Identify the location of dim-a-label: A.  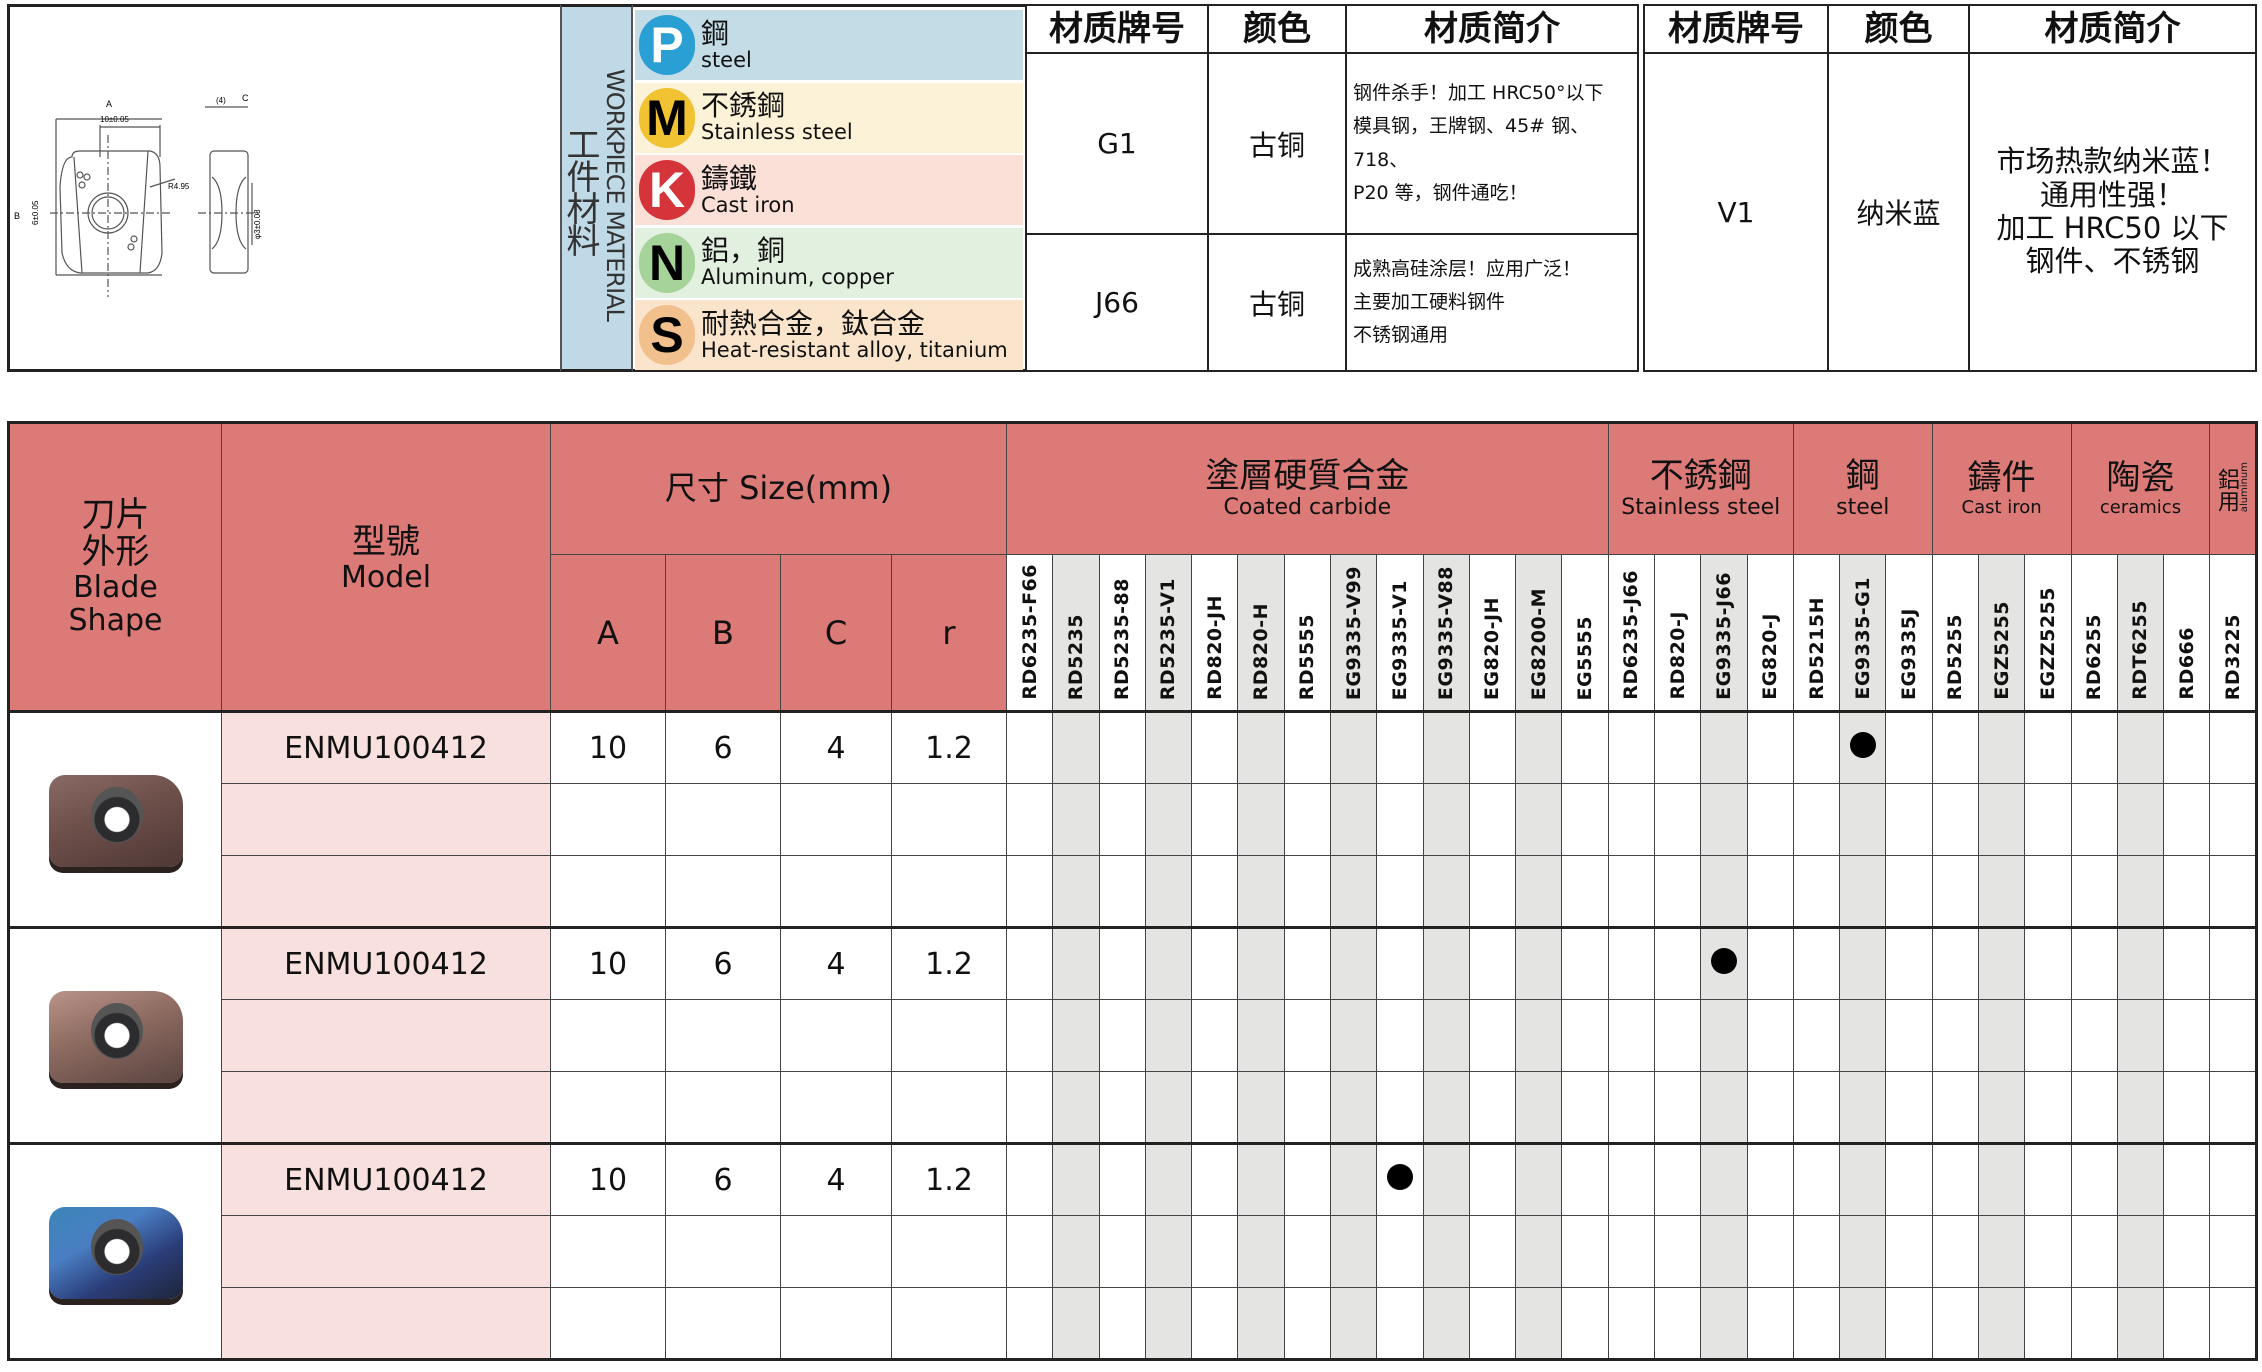
(109, 104).